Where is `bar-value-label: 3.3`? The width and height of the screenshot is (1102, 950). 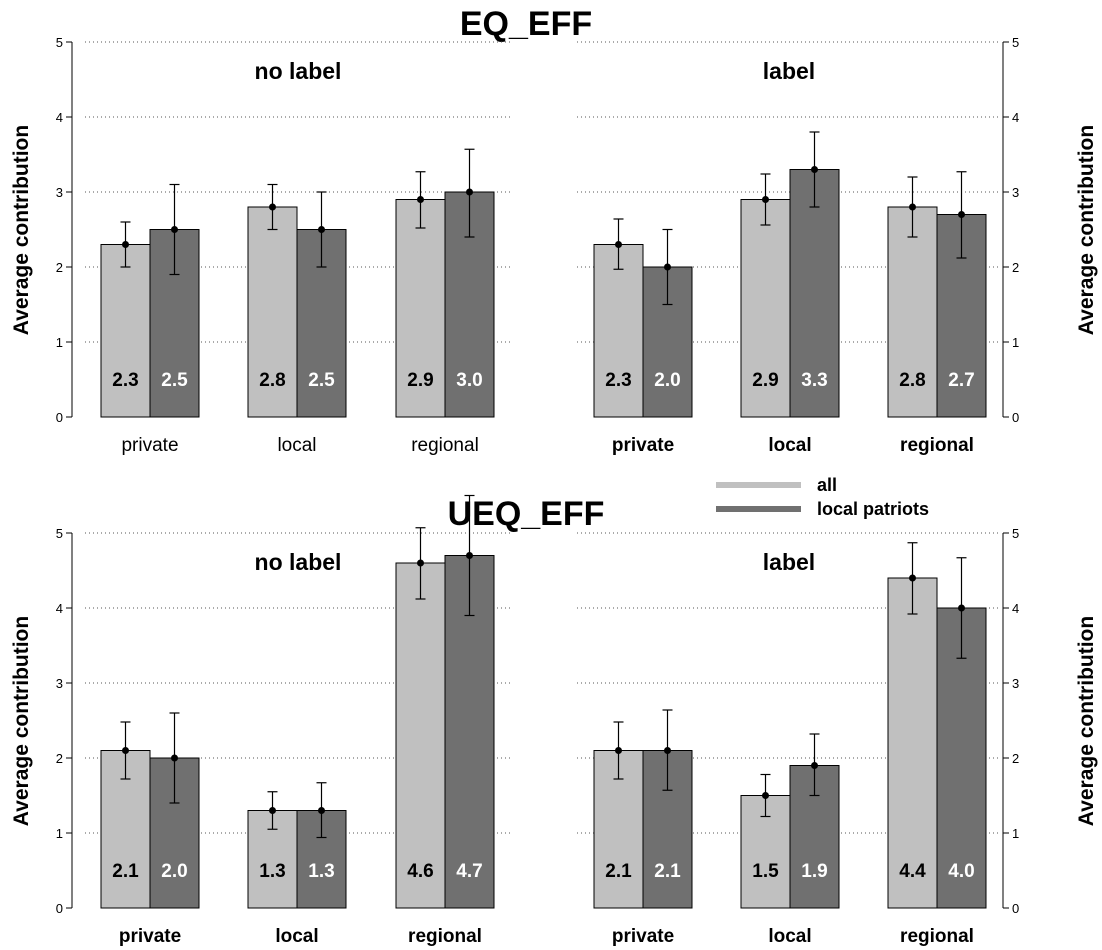 bar-value-label: 3.3 is located at coordinates (814, 380).